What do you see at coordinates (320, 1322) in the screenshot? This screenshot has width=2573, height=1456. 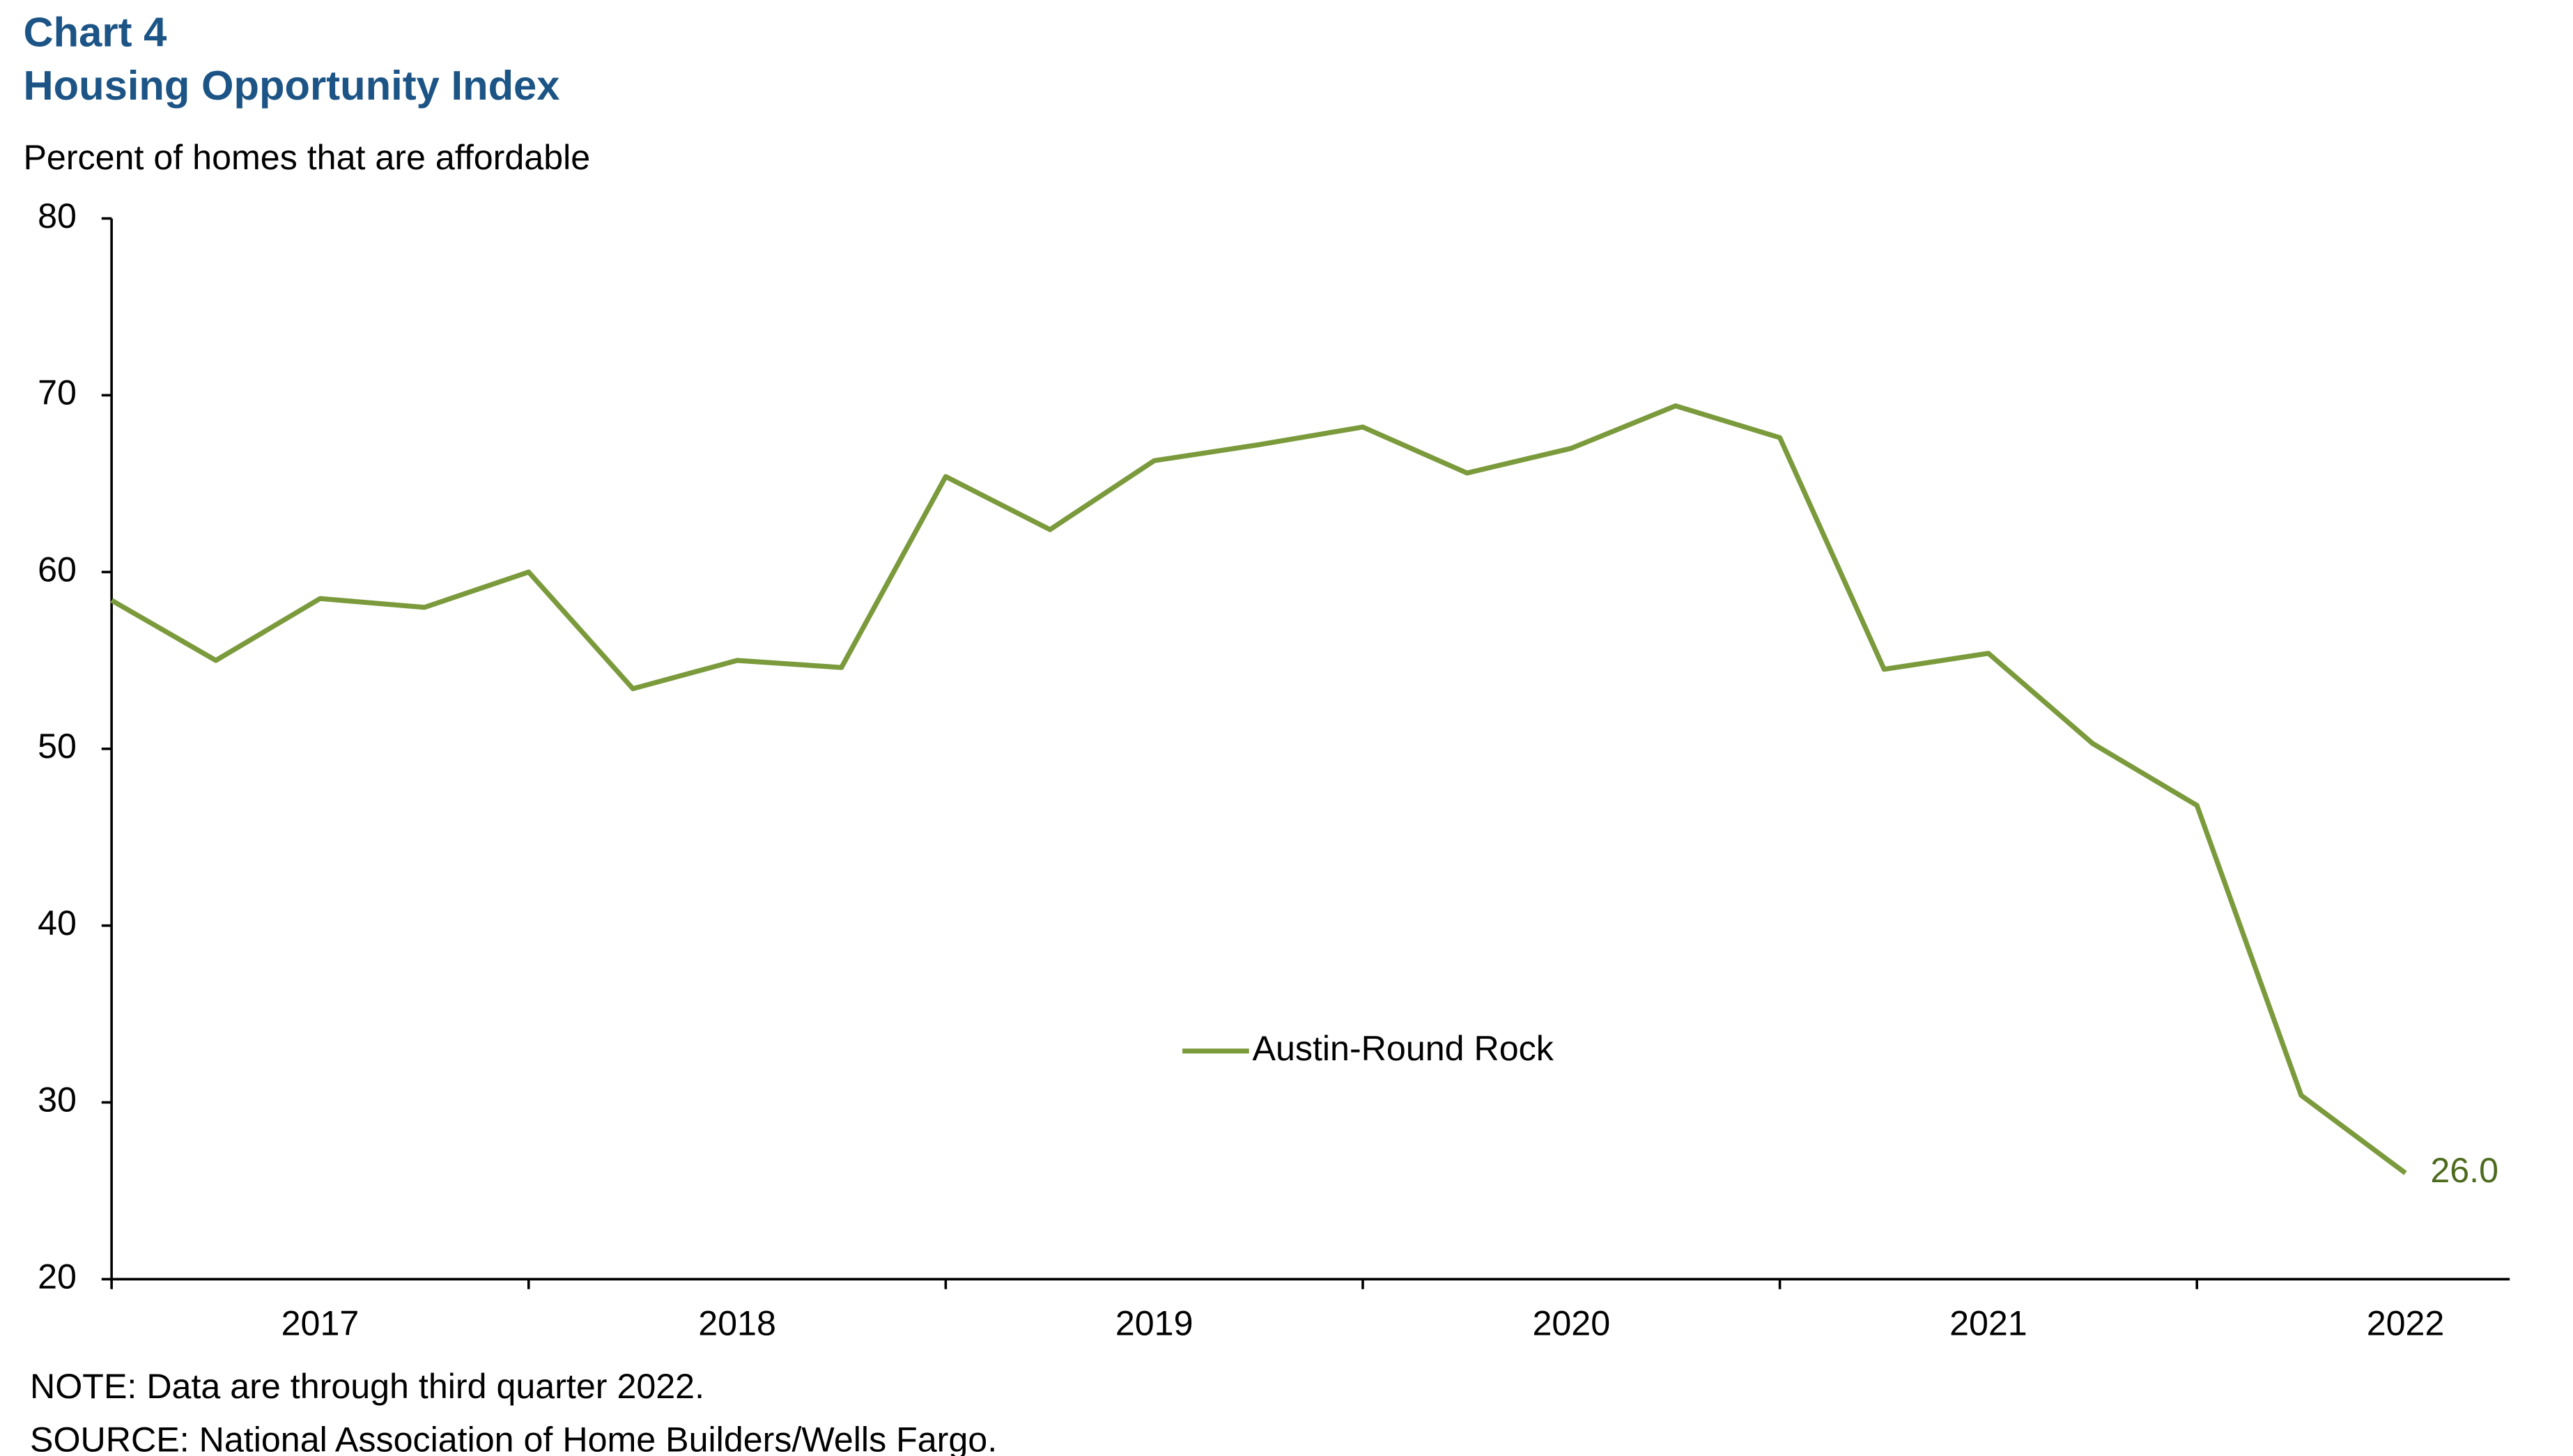 I see `x-tick-label: 2017` at bounding box center [320, 1322].